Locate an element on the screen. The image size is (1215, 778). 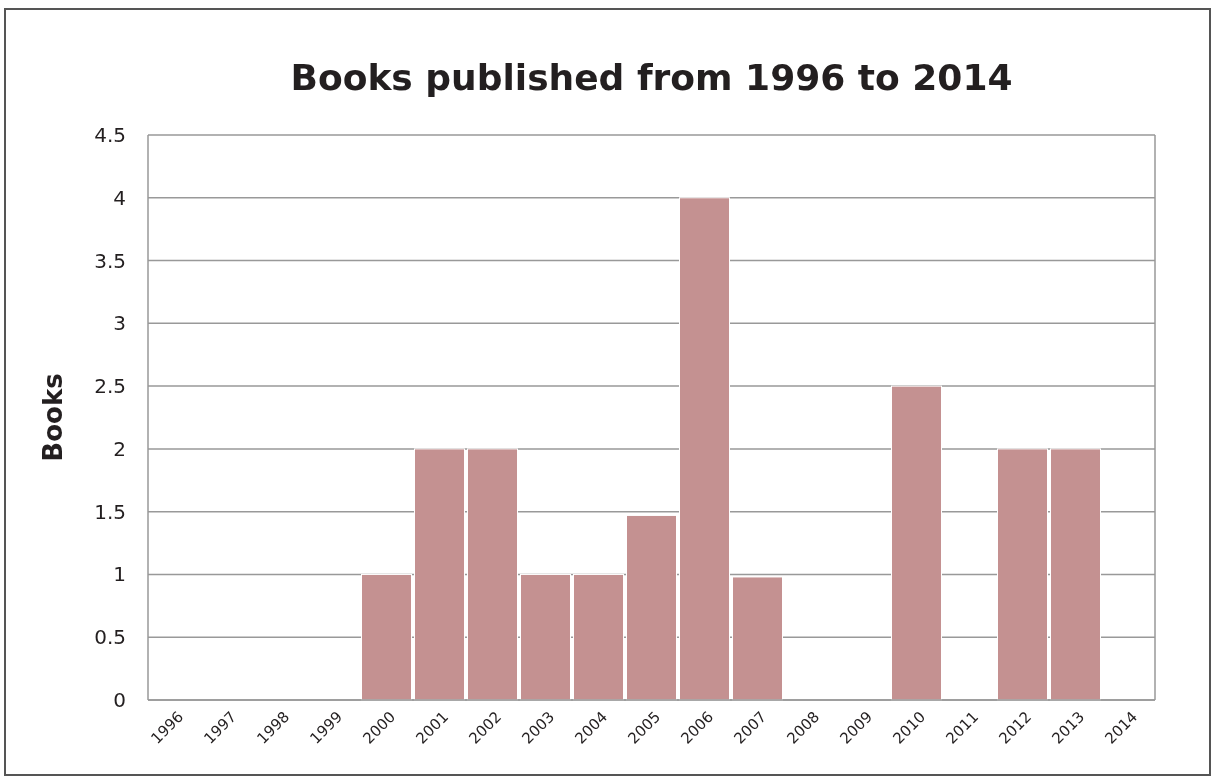
y-tick-label: 1 is located at coordinates (119, 574).